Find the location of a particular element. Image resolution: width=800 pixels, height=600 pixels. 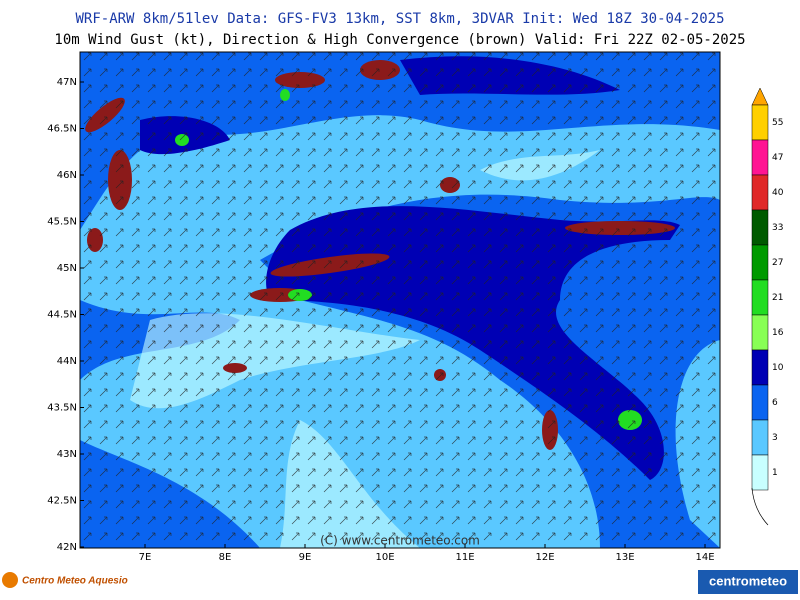

colorbar-label: 16 is located at coordinates (778, 333).